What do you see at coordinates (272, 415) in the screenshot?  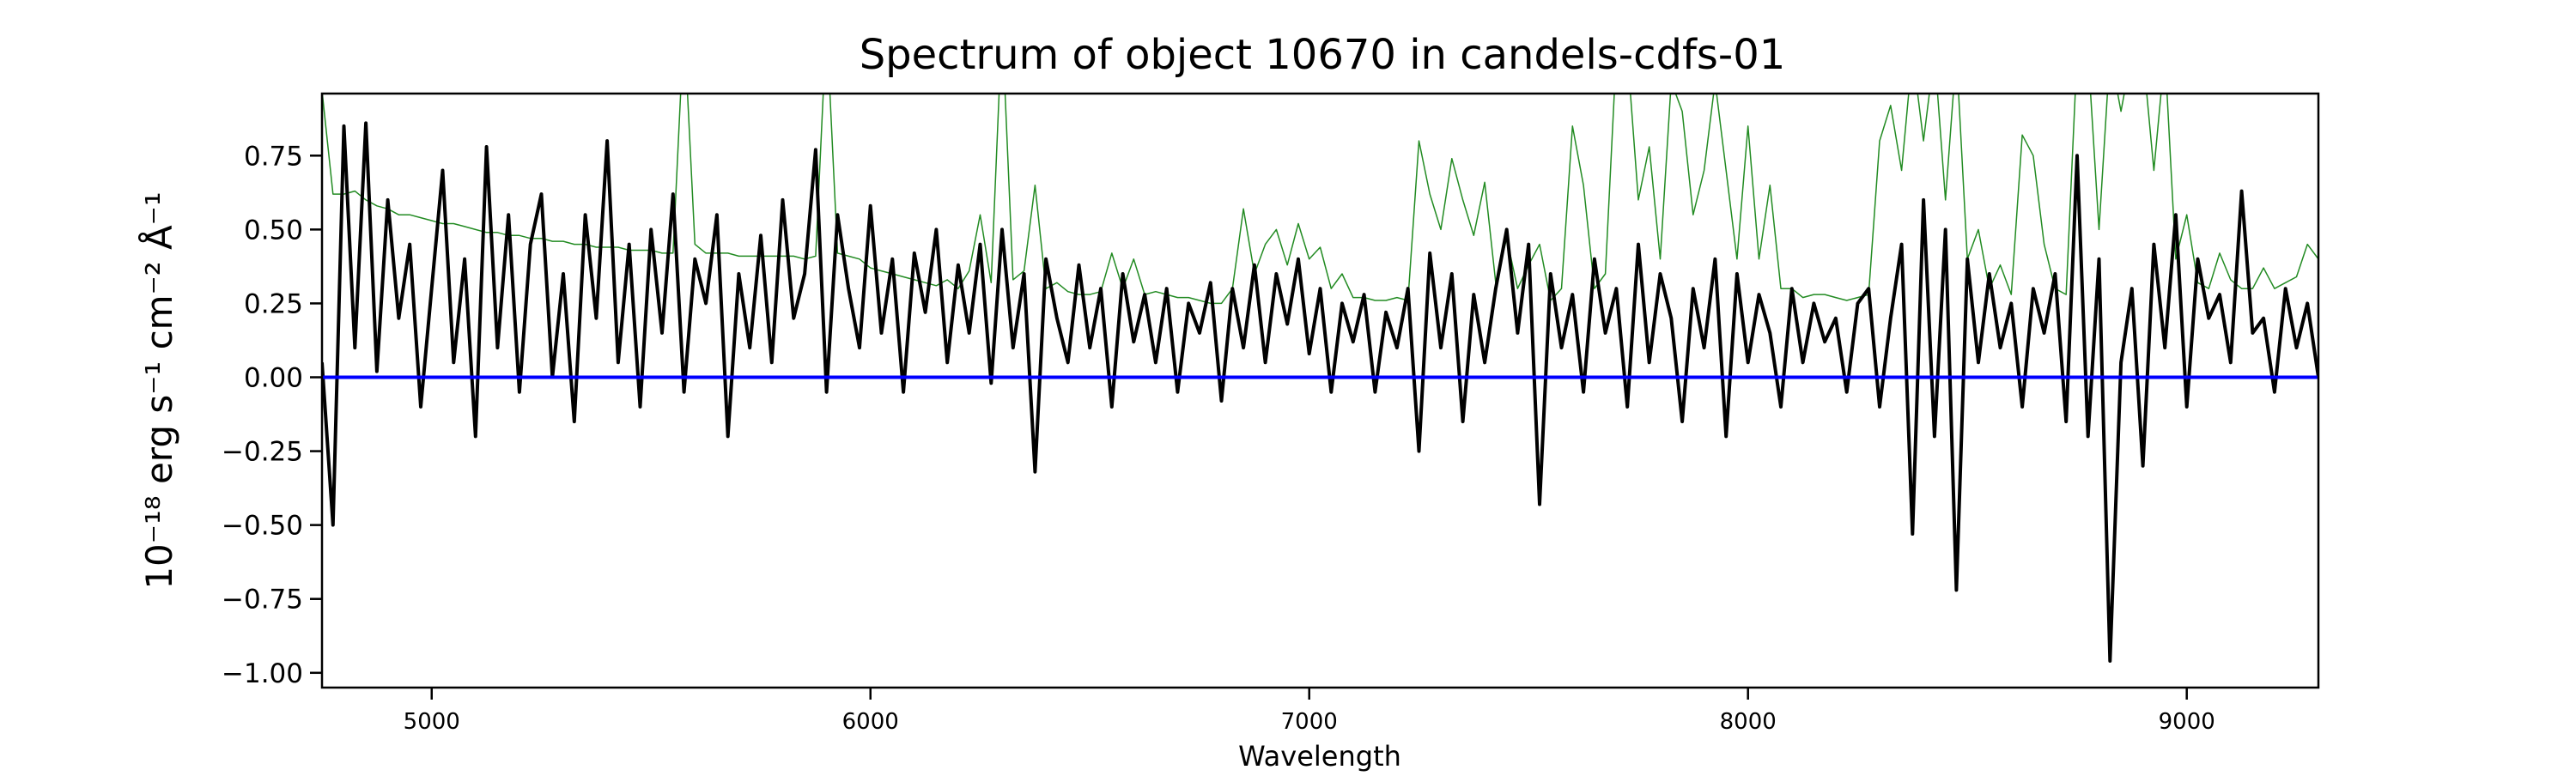 I see `y-axis: −1.00 −0.75 −0.50 −0.25 0.00 0.25 0.50 0.75` at bounding box center [272, 415].